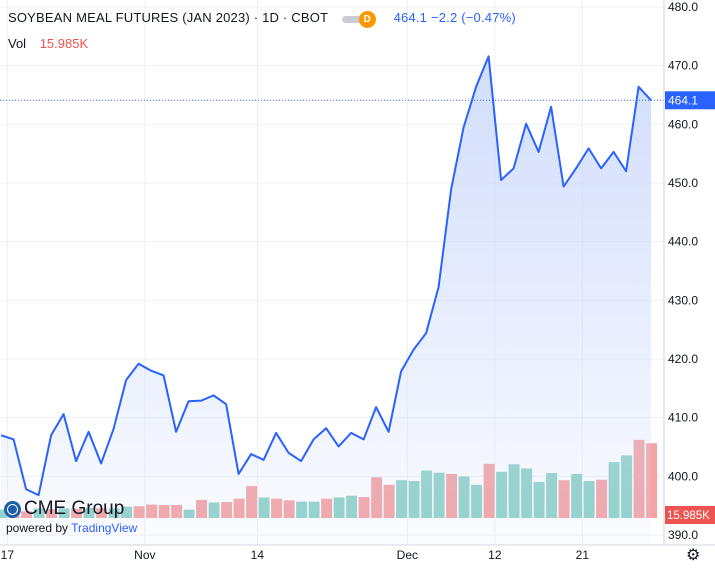  I want to click on last-volume-badge, so click(690, 515).